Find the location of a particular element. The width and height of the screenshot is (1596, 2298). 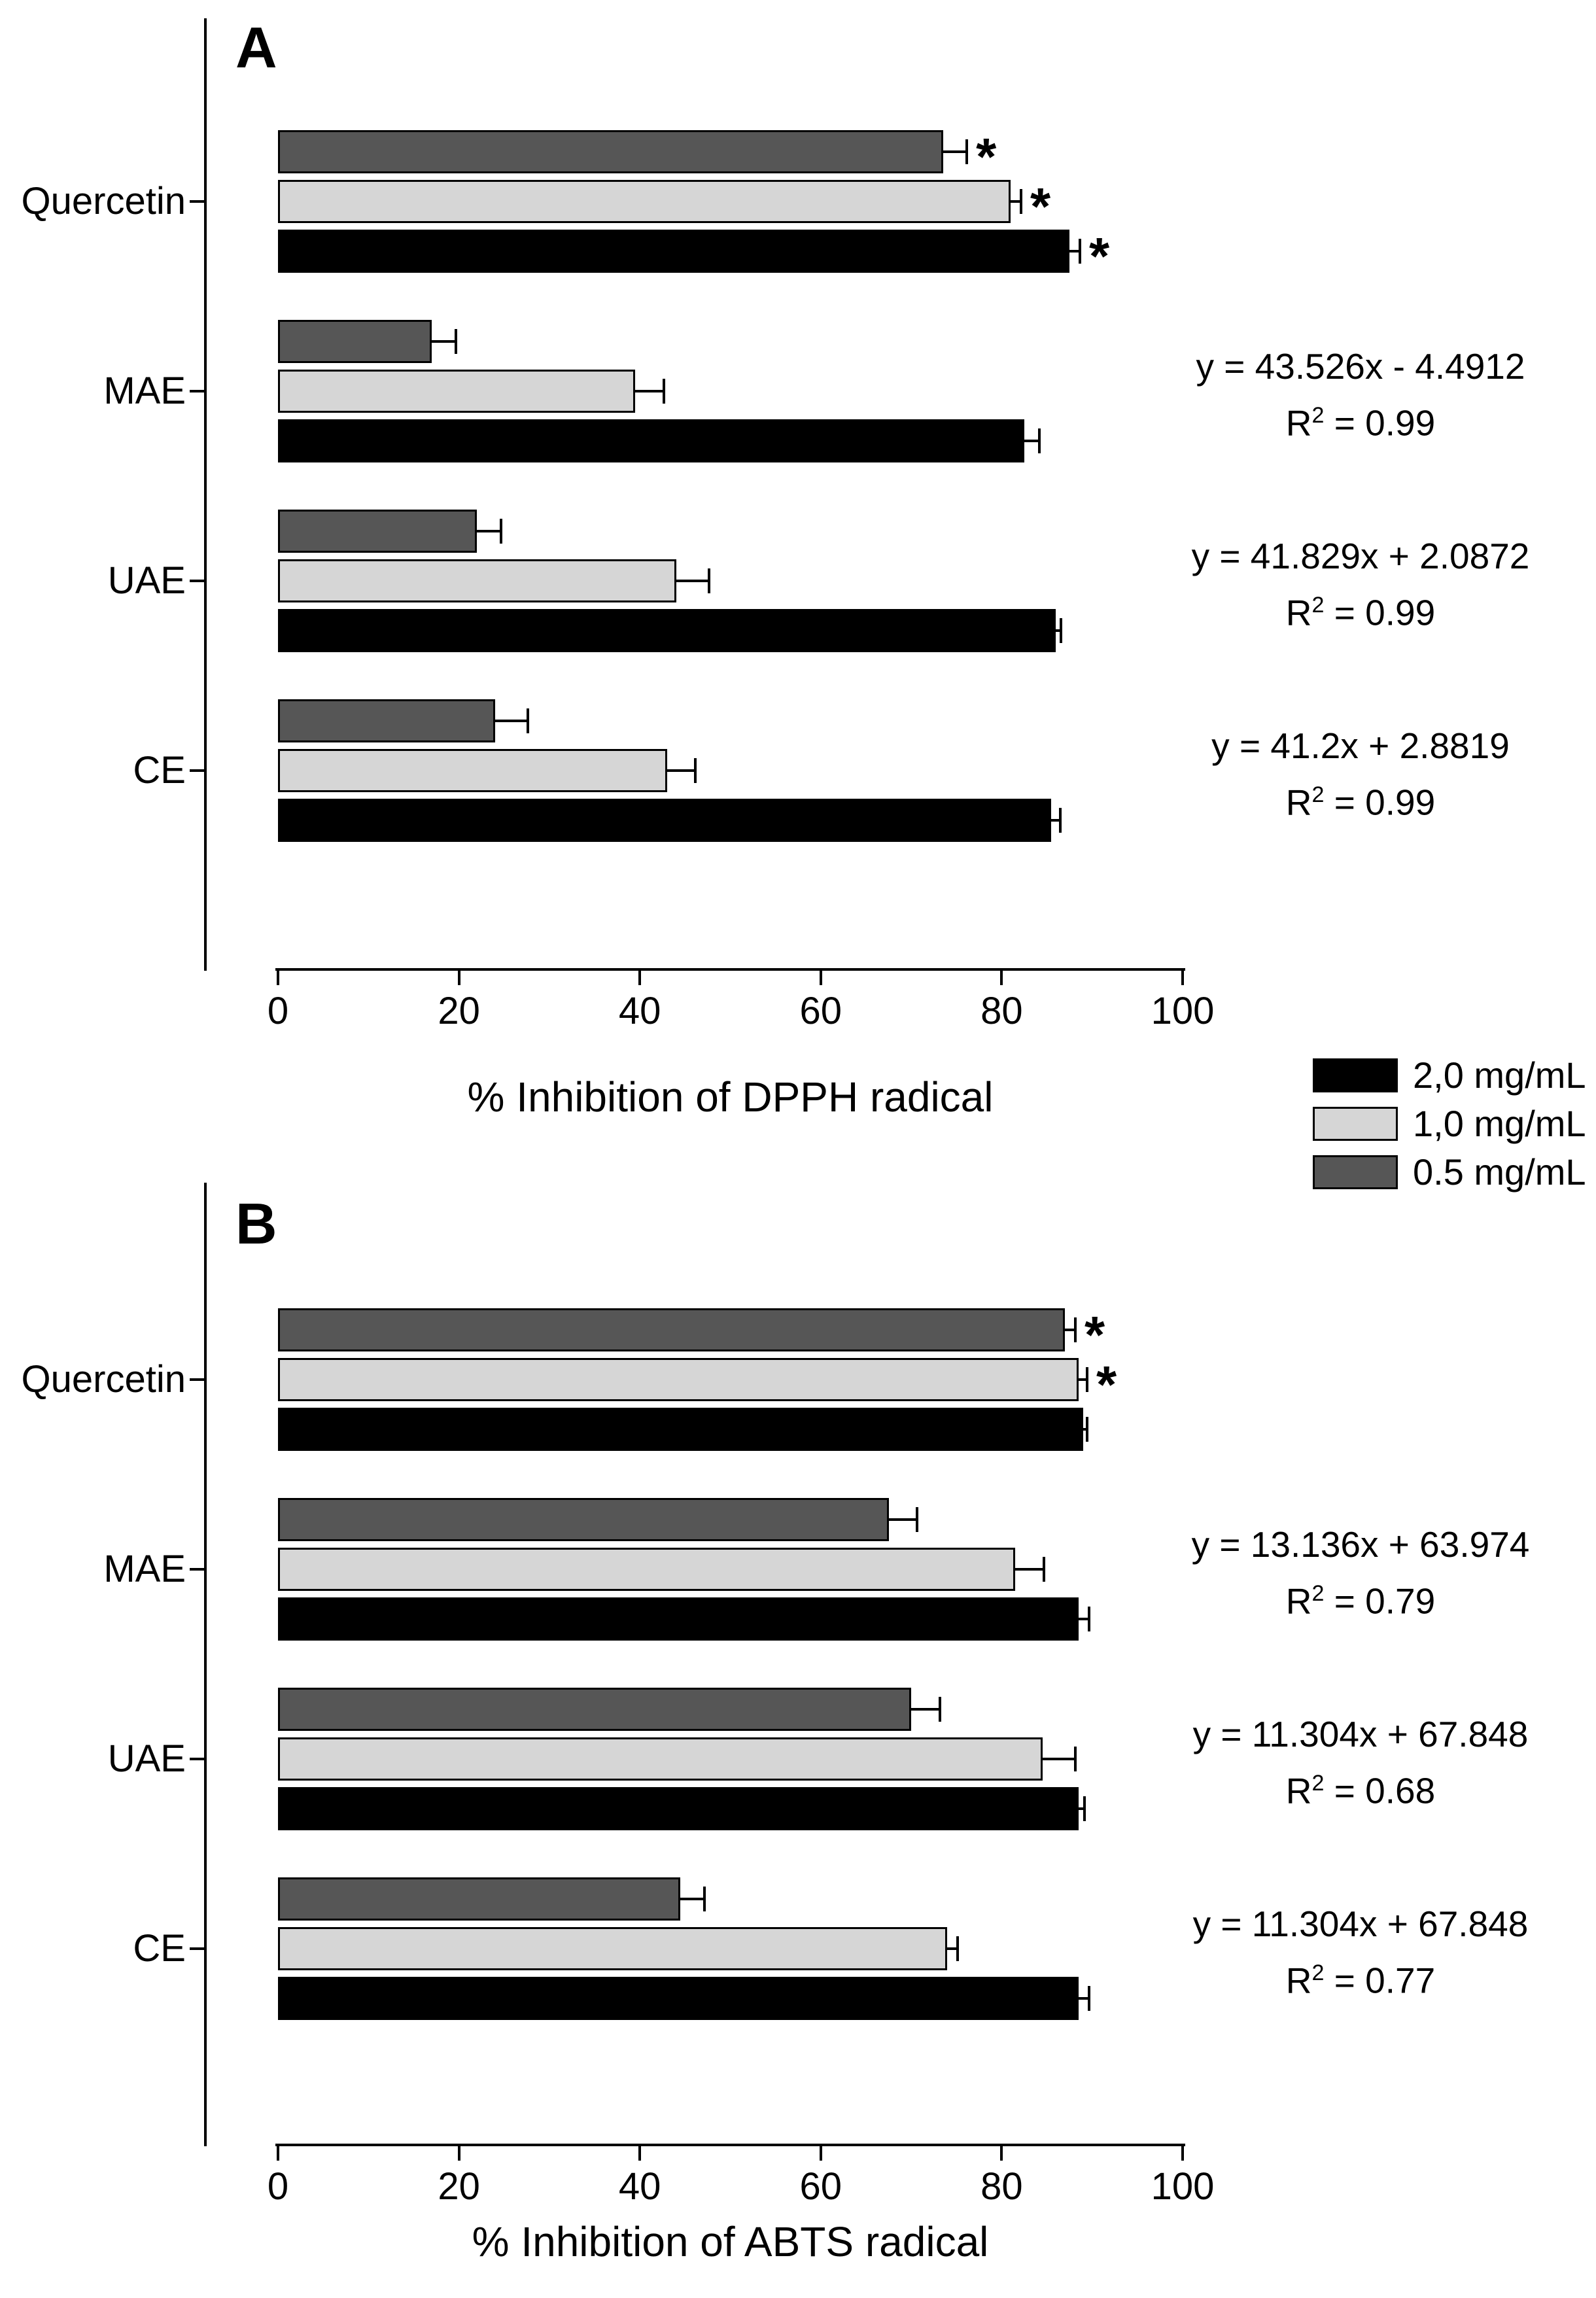

x-axis-tick-label: 40 is located at coordinates (639, 2186).